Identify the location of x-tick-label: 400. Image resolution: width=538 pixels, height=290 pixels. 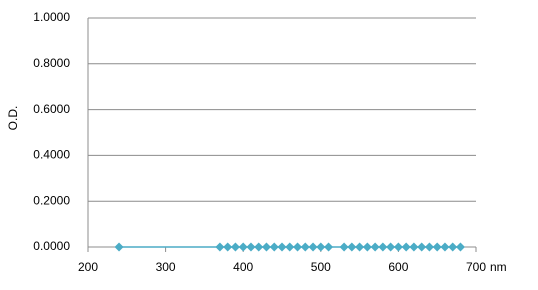
(243, 267).